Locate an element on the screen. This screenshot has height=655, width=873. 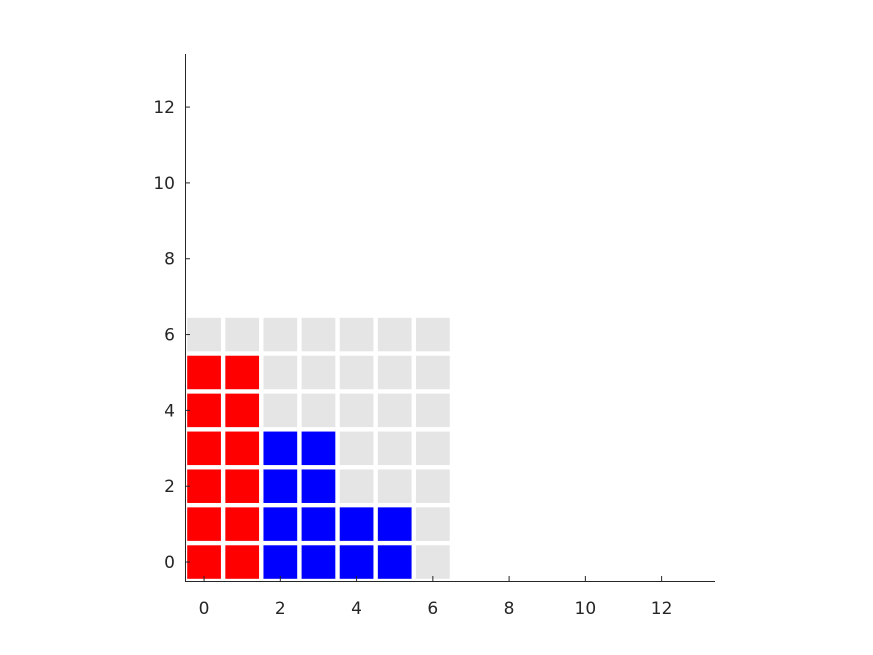
x-ticks: 0 2 4 6 8 10 12 is located at coordinates (436, 597).